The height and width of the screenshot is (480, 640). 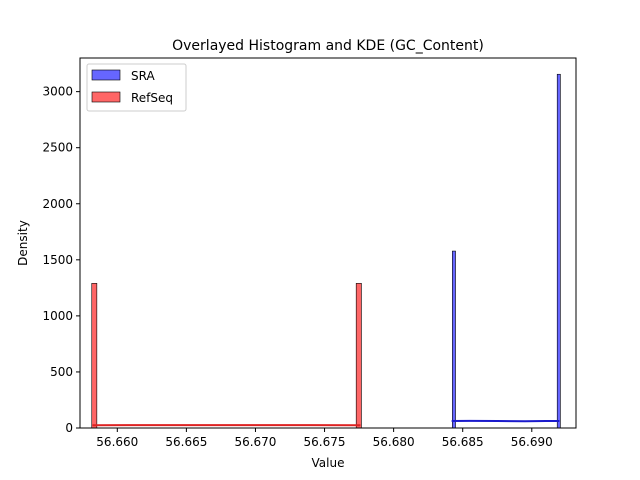 What do you see at coordinates (57, 260) in the screenshot?
I see `y-tick-label: 1500` at bounding box center [57, 260].